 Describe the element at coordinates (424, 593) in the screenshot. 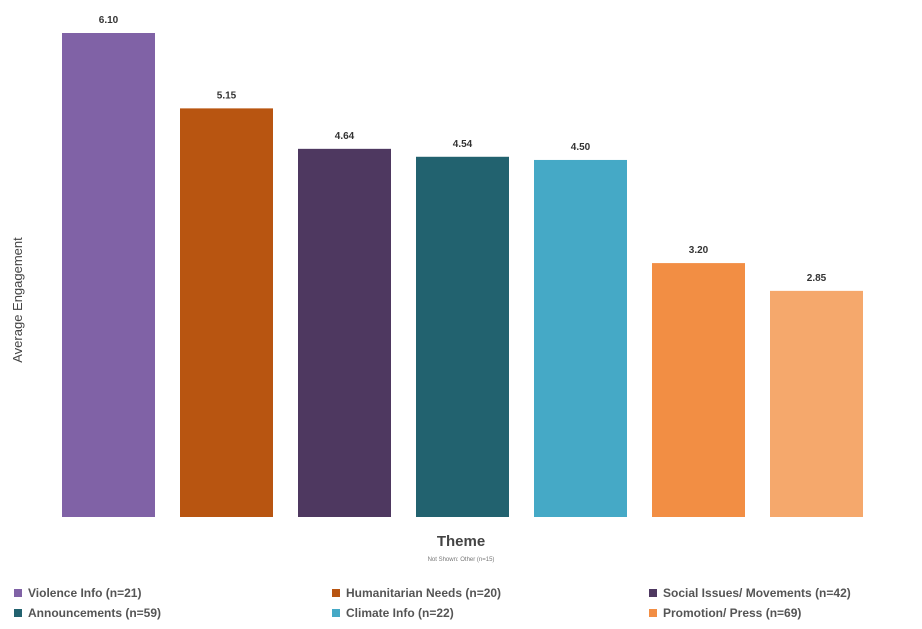

I see `legend-label: Humanitarian Needs (n=20)` at that location.